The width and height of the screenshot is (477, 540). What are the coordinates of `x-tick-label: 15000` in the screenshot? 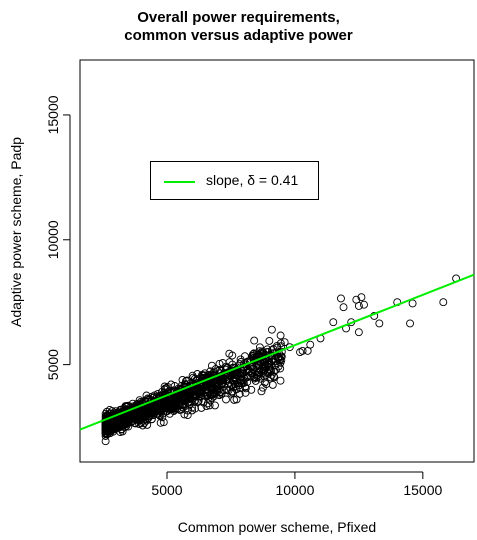 It's located at (422, 490).